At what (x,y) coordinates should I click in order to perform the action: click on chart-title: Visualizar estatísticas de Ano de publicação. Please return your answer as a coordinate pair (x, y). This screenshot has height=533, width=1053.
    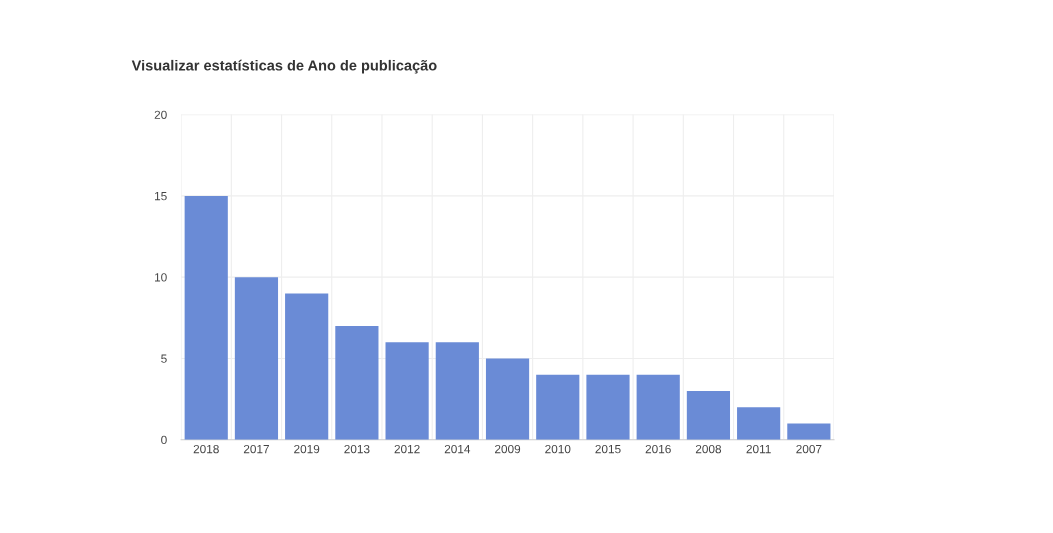
    Looking at the image, I should click on (284, 66).